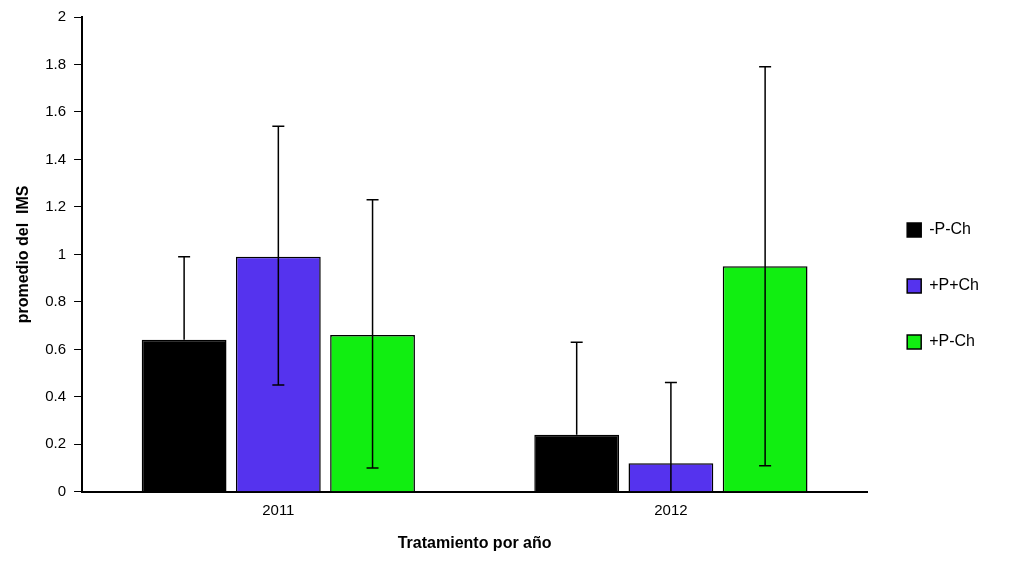 This screenshot has height=567, width=1009. What do you see at coordinates (62, 253) in the screenshot?
I see `y-tick-label: 1` at bounding box center [62, 253].